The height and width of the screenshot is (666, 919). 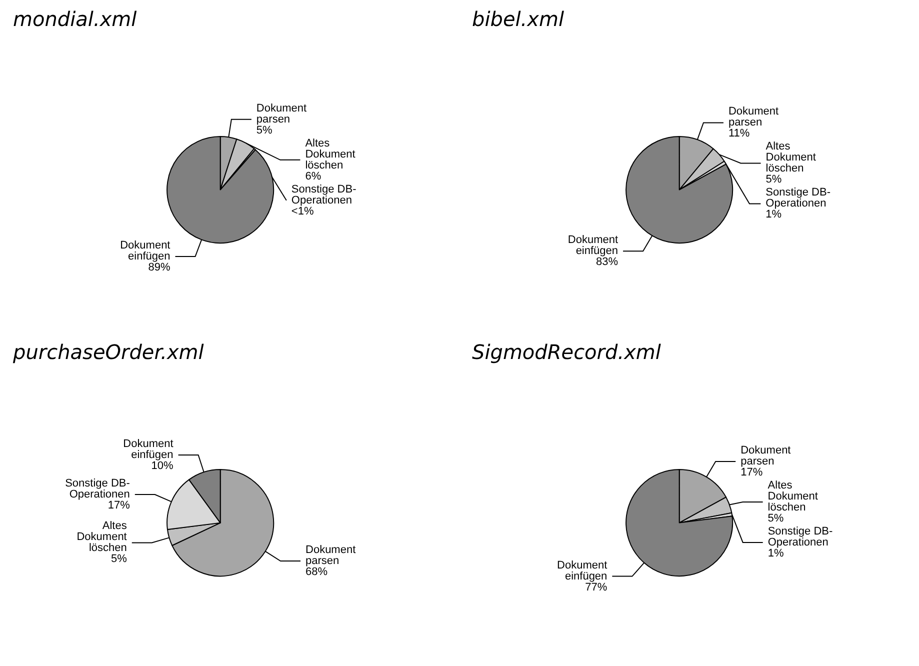 What do you see at coordinates (567, 352) in the screenshot?
I see `chart-title: SigmodRecord.xml` at bounding box center [567, 352].